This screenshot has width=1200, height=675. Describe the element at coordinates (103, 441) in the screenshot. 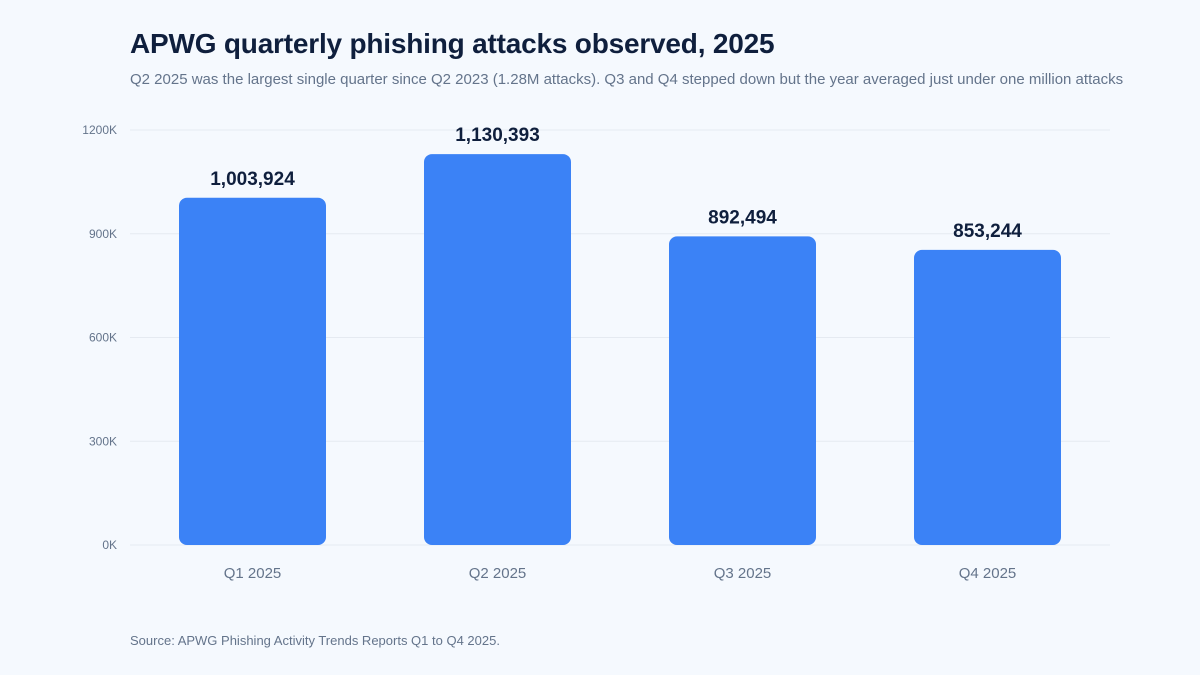

I see `y-tick-label: 300K` at that location.